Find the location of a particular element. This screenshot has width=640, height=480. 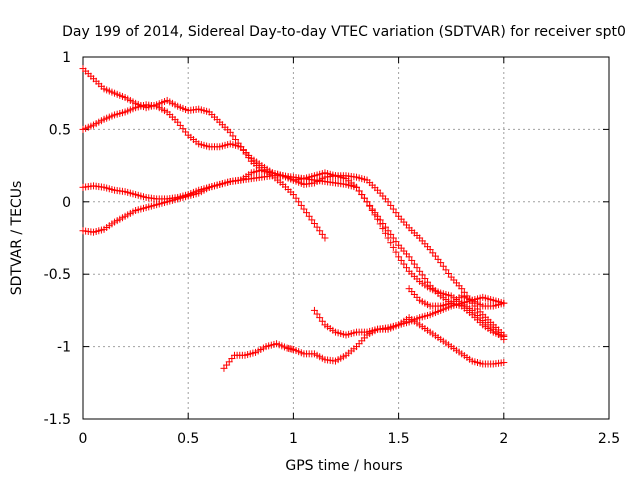

y-tick-label: -0.5 is located at coordinates (57, 275).